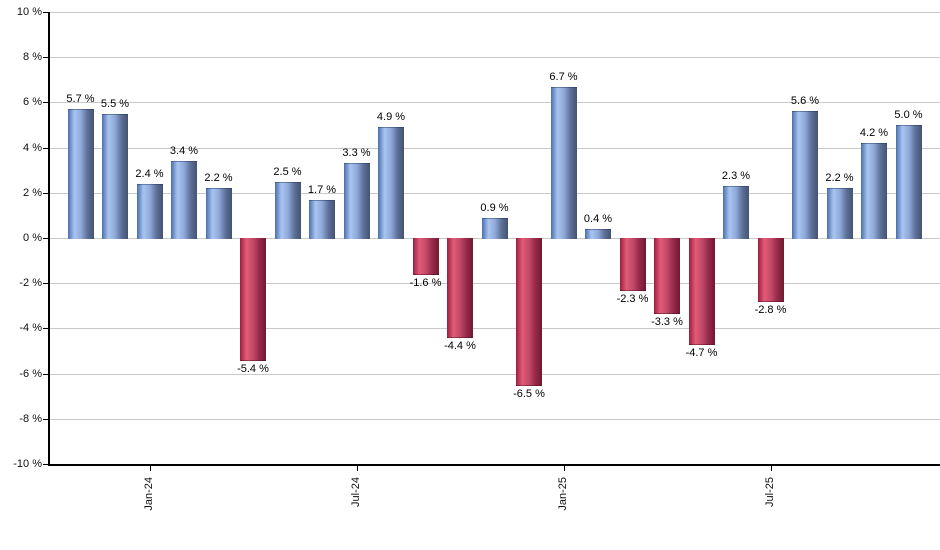  What do you see at coordinates (30, 418) in the screenshot?
I see `y-axis-label: -8 %` at bounding box center [30, 418].